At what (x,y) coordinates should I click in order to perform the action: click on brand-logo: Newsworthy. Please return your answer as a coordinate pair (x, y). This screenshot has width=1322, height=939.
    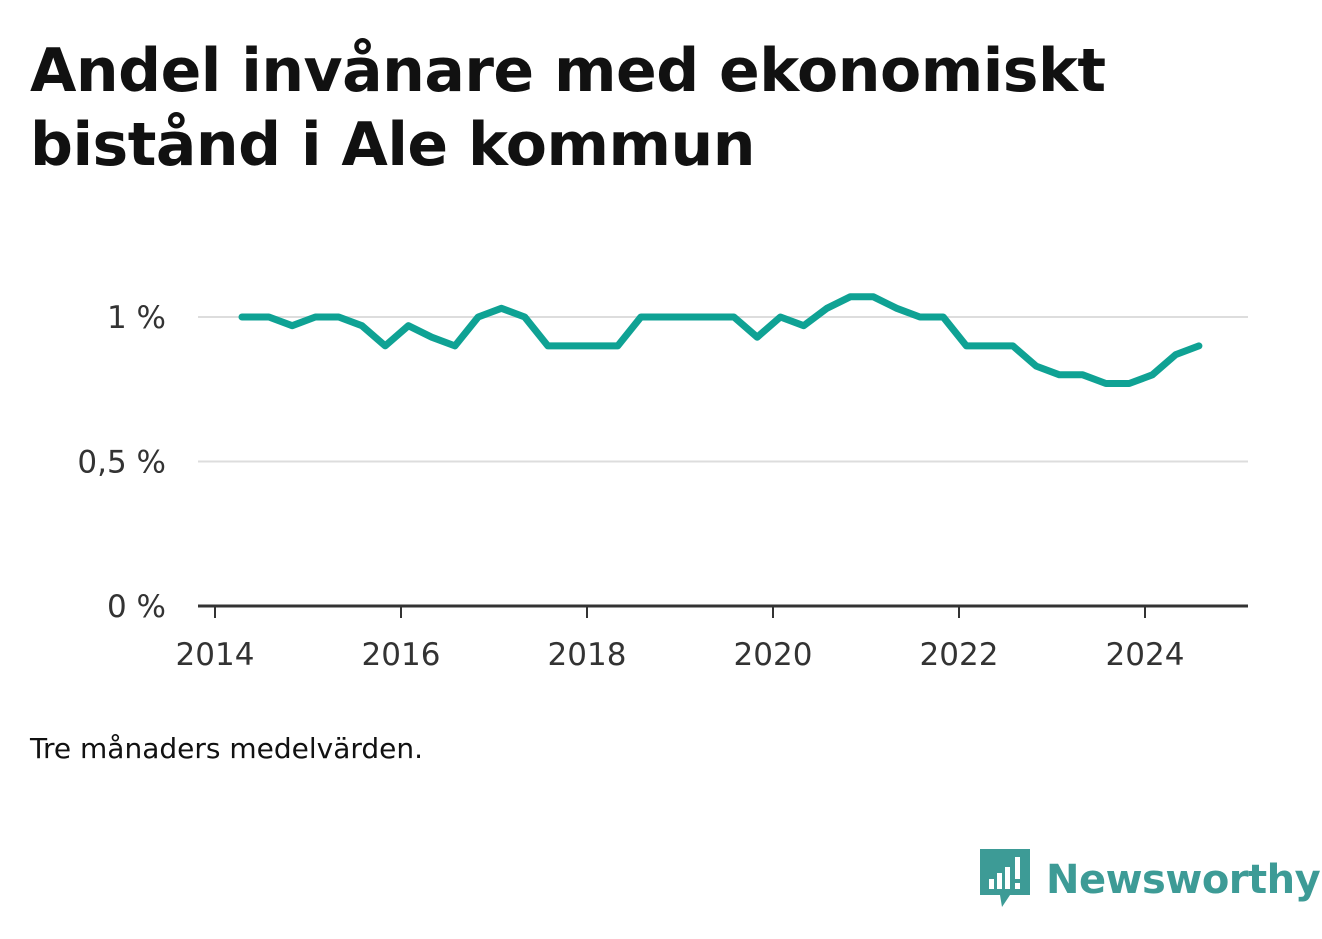
    Looking at the image, I should click on (1150, 880).